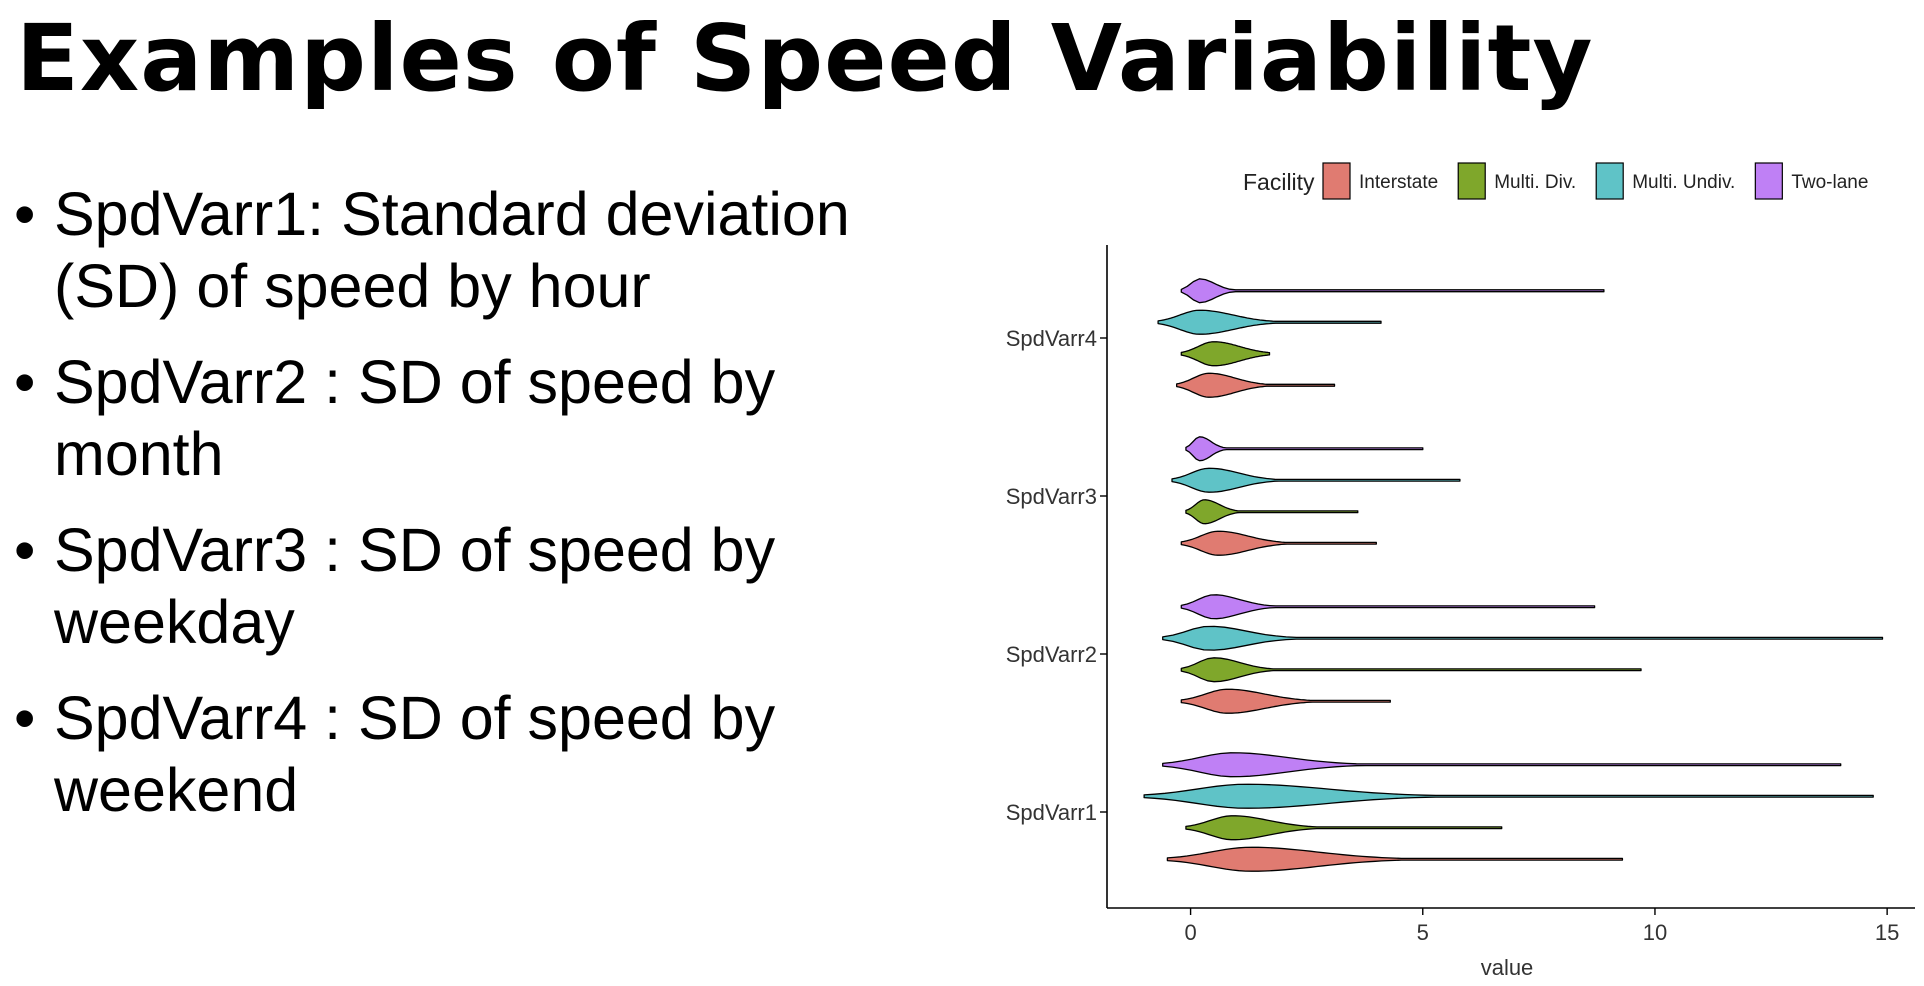  I want to click on y-tick-label: SpdVarr1, so click(1051, 812).